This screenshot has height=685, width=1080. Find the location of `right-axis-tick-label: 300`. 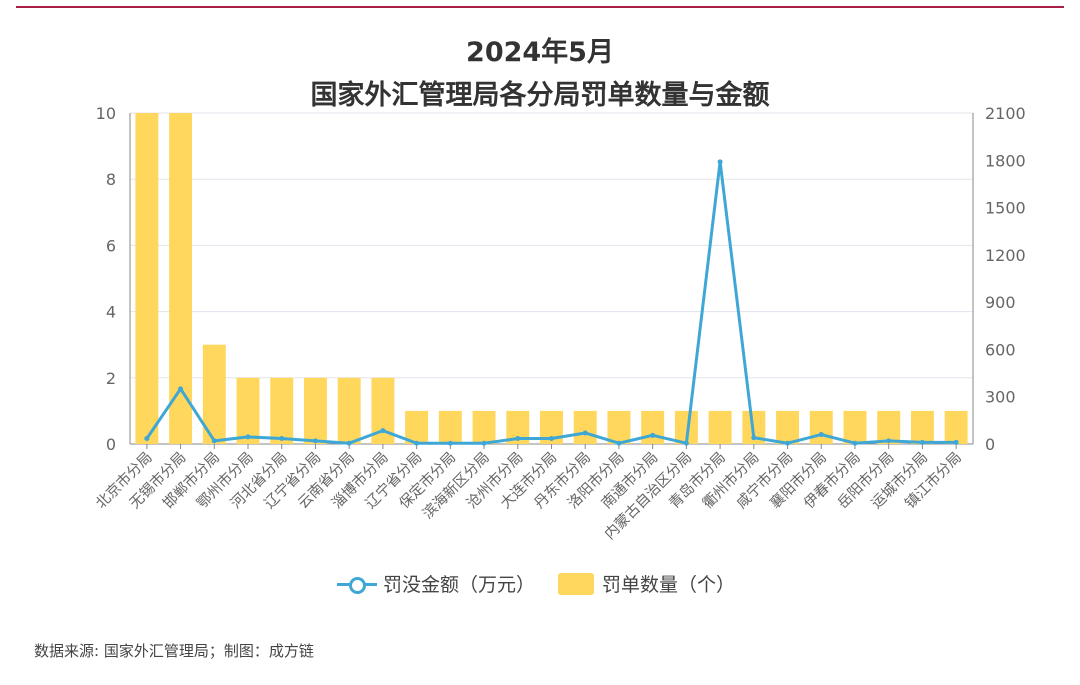

right-axis-tick-label: 300 is located at coordinates (1000, 397).